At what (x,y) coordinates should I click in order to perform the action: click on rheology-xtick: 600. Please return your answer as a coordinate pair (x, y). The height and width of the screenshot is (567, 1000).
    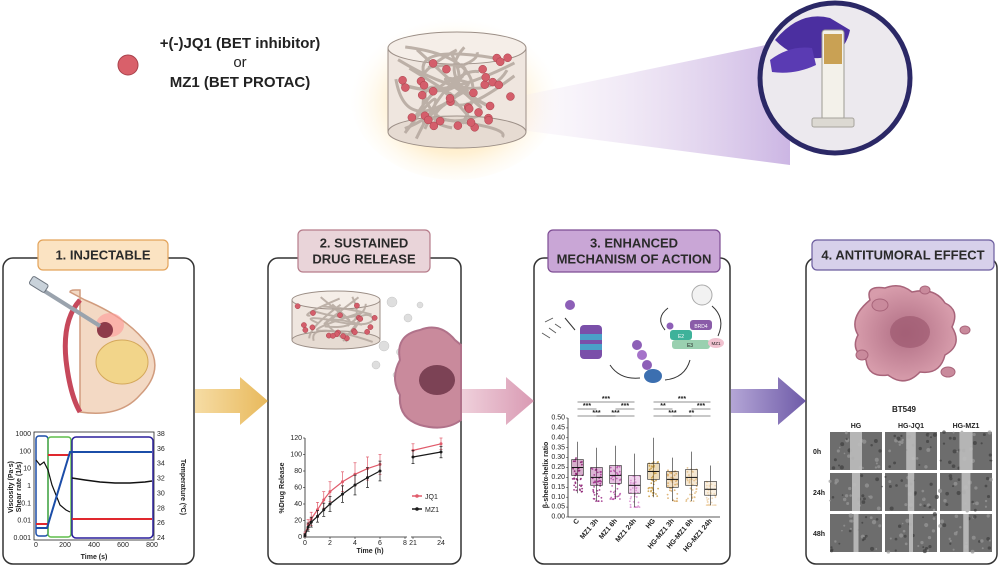
    Looking at the image, I should click on (123, 545).